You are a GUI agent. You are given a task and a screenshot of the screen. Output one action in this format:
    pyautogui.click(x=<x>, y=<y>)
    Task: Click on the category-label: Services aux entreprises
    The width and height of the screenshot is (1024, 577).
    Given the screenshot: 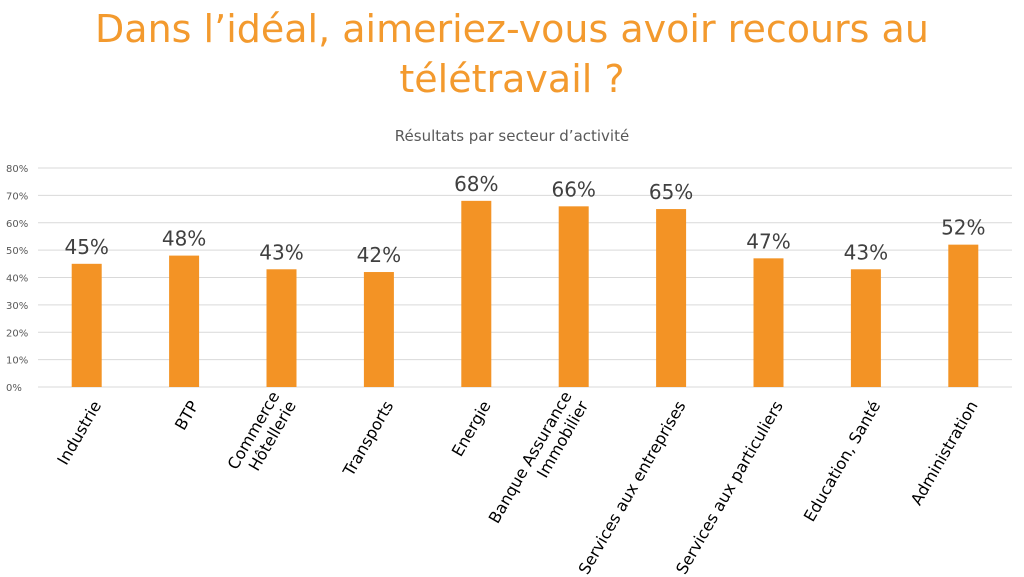 What is the action you would take?
    pyautogui.click(x=631, y=487)
    